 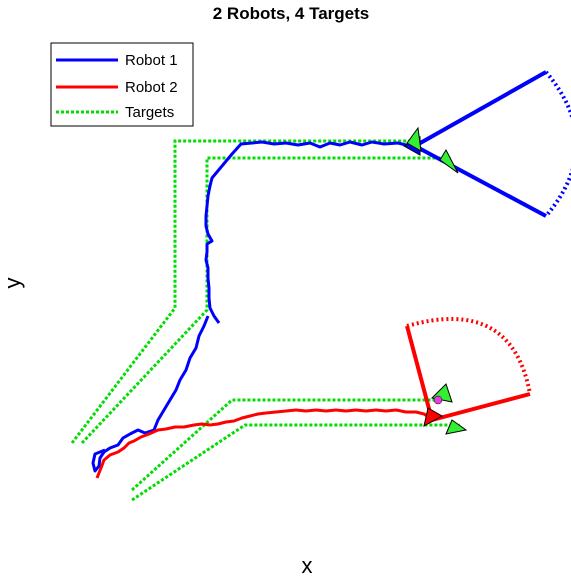 I want to click on robot-2-fov-edge-left, so click(x=419, y=373).